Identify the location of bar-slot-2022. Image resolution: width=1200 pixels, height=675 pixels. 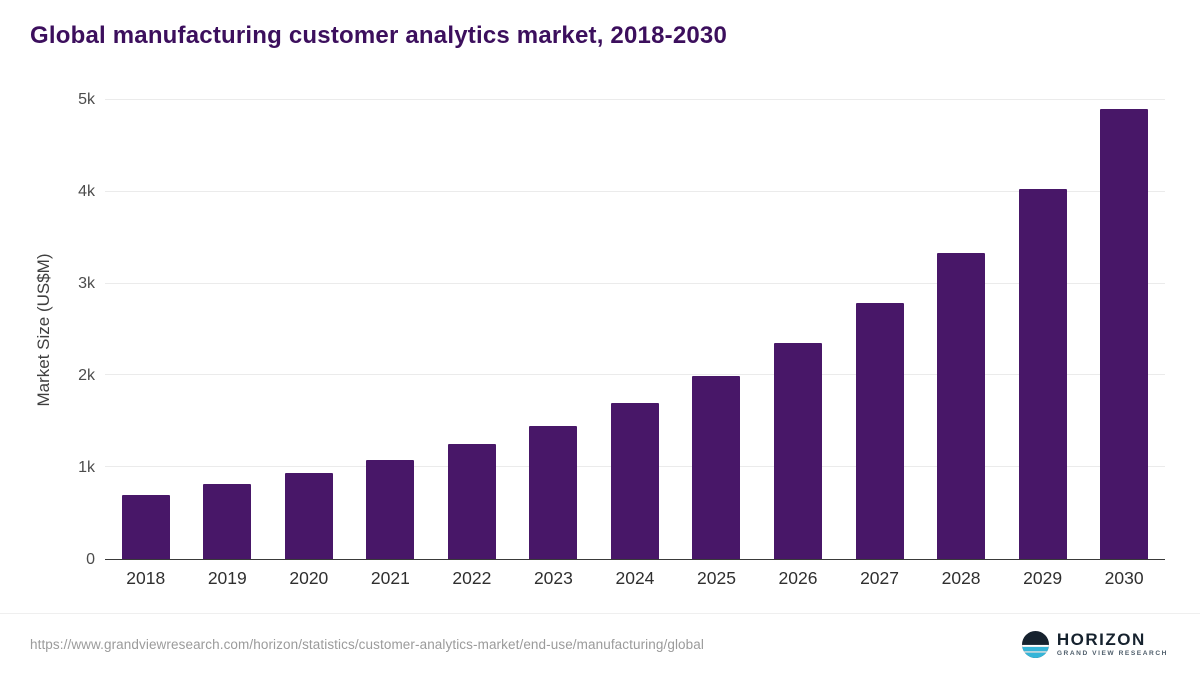
(472, 329).